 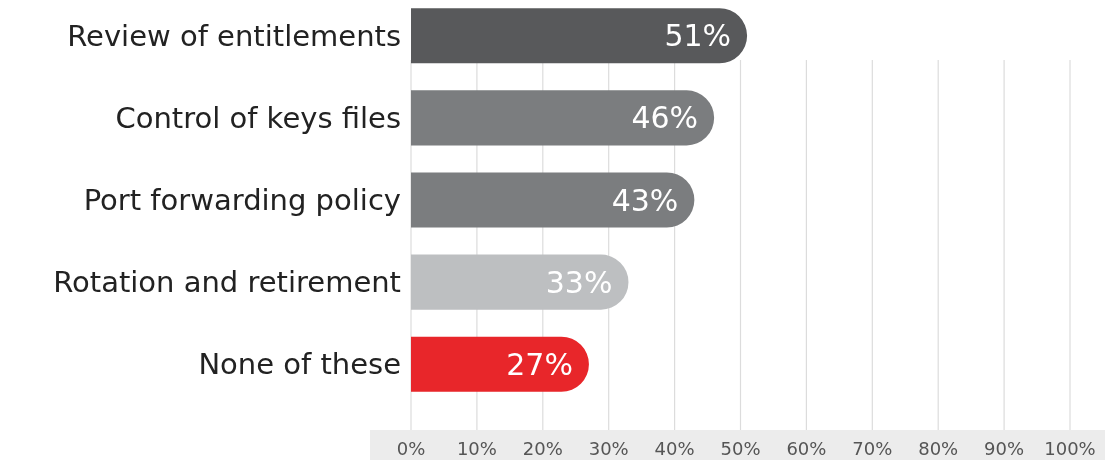 I want to click on data-label: 33%, so click(x=579, y=282).